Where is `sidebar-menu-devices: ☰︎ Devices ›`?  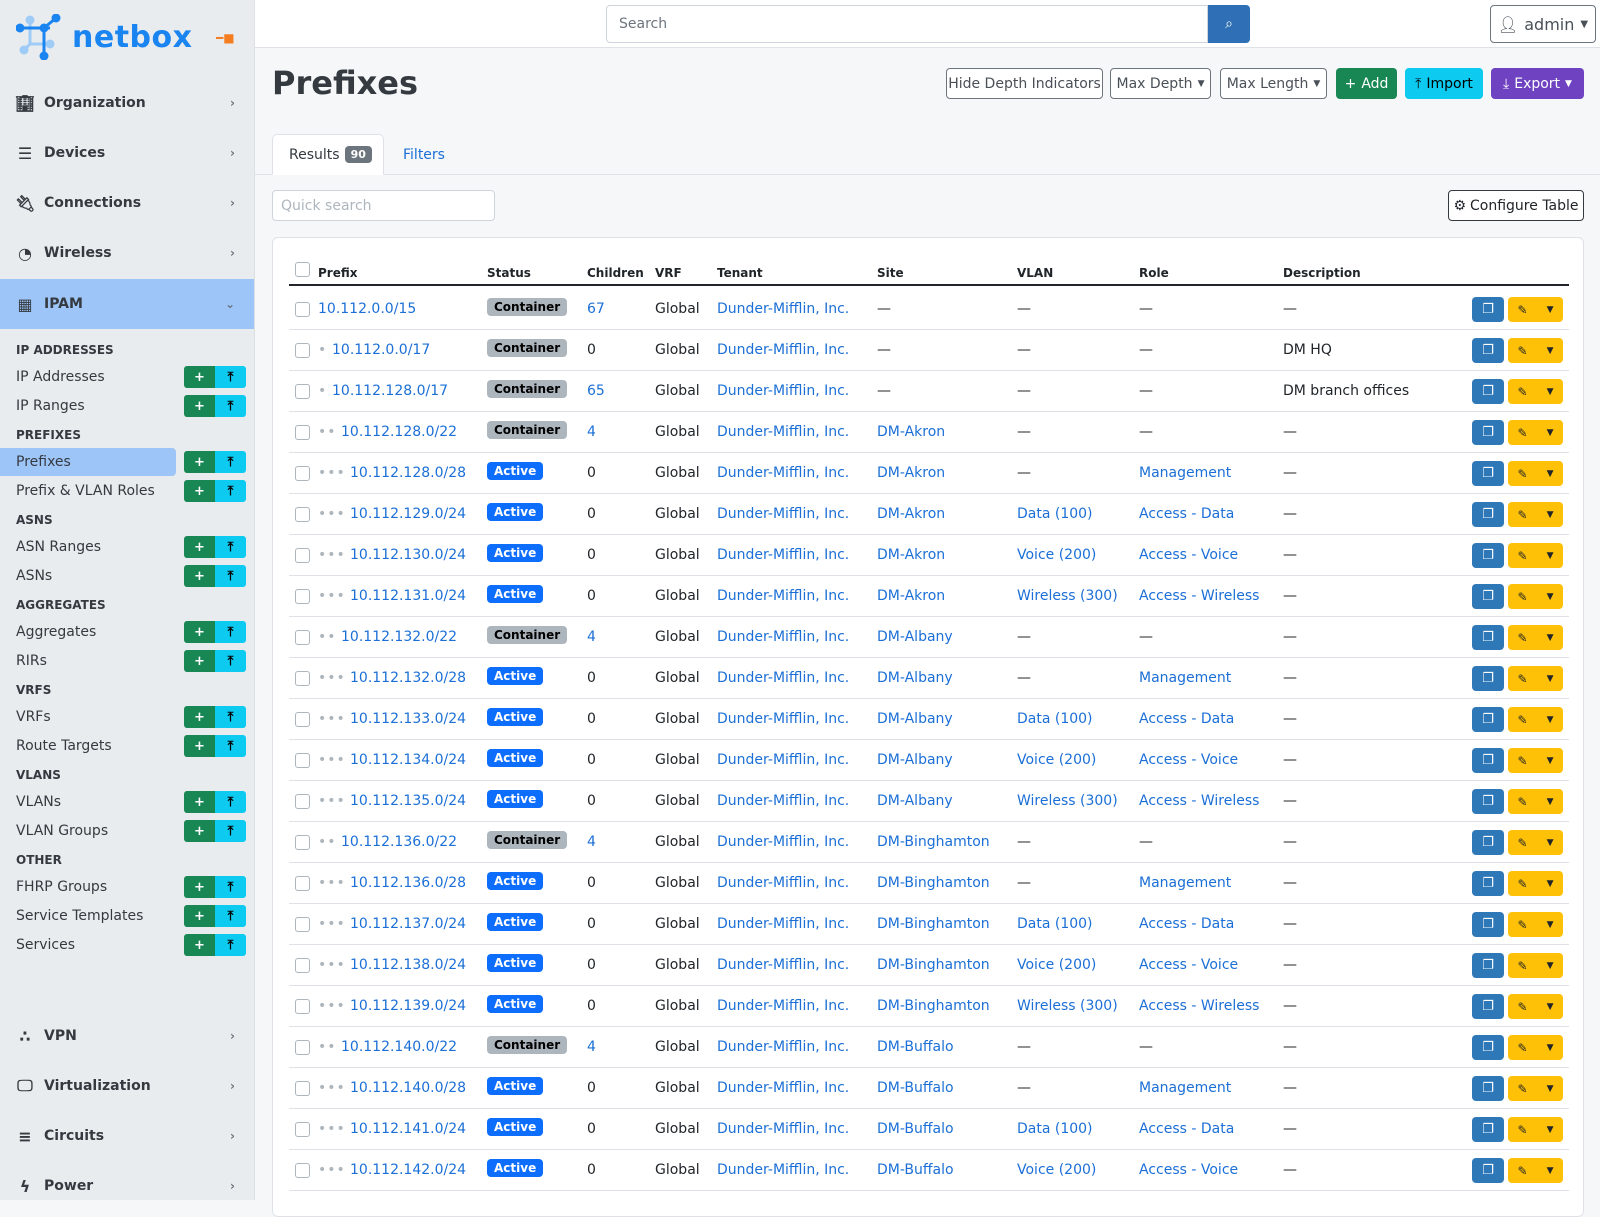
sidebar-menu-devices: ☰︎ Devices › is located at coordinates (127, 153).